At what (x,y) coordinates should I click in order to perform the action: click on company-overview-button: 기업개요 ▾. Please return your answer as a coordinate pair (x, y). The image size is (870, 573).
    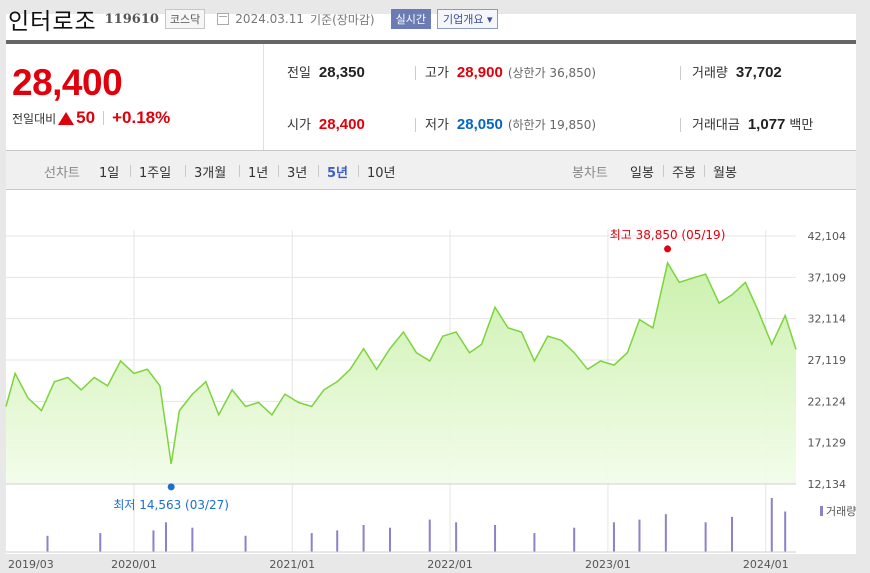
    Looking at the image, I should click on (467, 19).